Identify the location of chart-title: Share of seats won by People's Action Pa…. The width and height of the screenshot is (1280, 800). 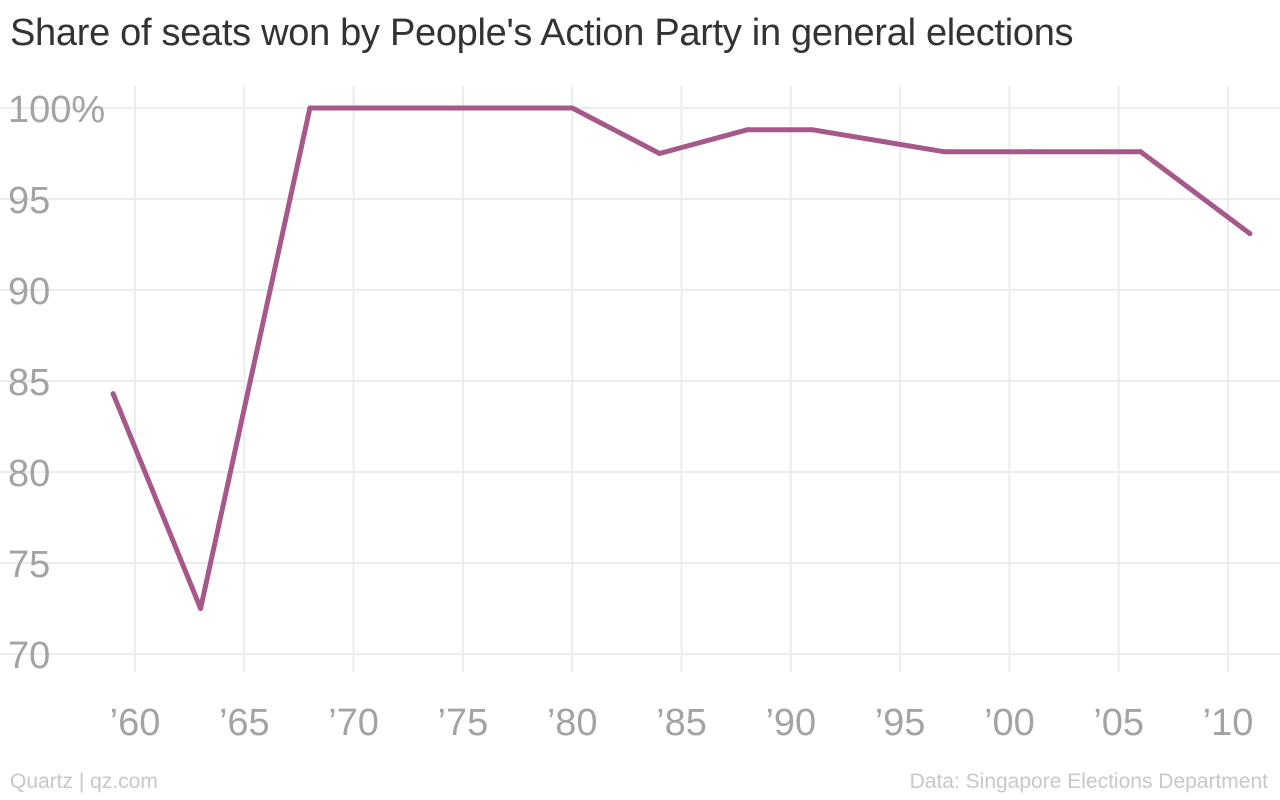
(542, 33).